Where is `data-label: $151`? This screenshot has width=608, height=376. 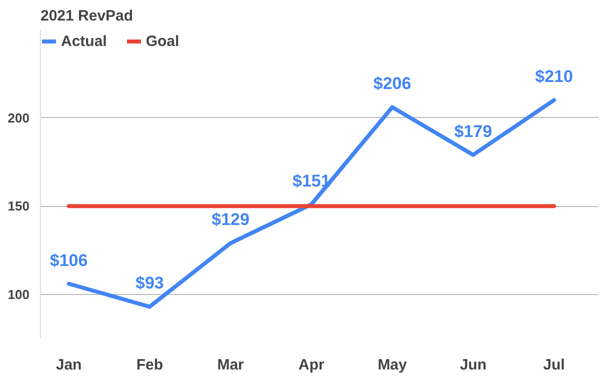
data-label: $151 is located at coordinates (311, 180).